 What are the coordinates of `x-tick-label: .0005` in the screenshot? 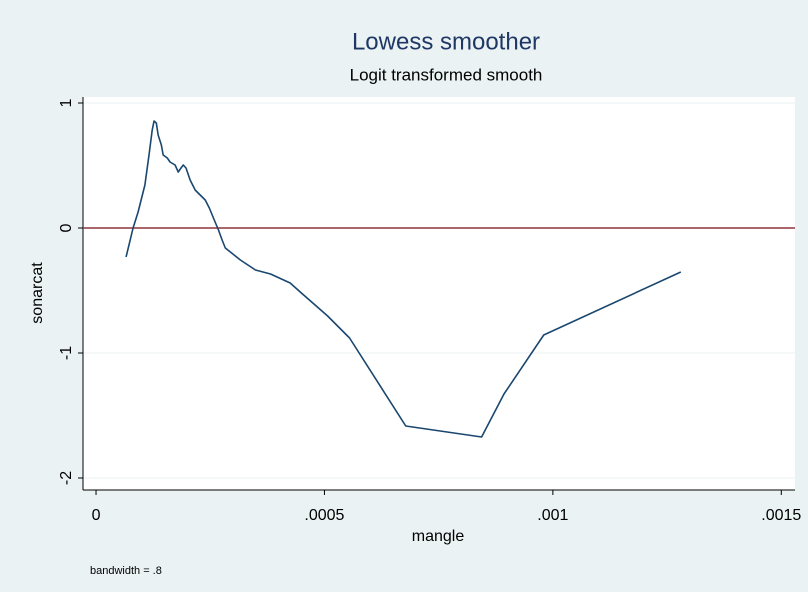 It's located at (324, 515).